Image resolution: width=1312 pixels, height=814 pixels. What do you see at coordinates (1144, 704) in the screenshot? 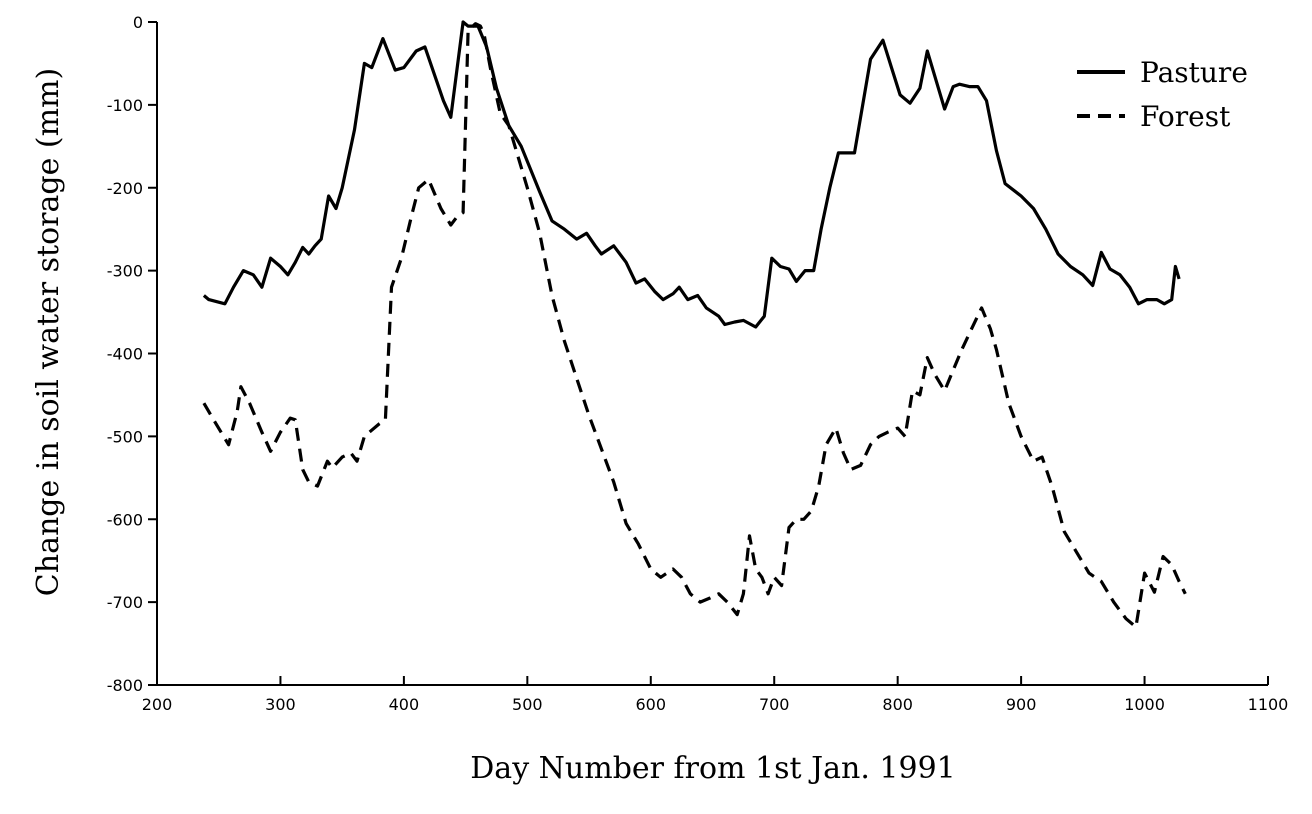
I see `x-tick-label: 1000` at bounding box center [1144, 704].